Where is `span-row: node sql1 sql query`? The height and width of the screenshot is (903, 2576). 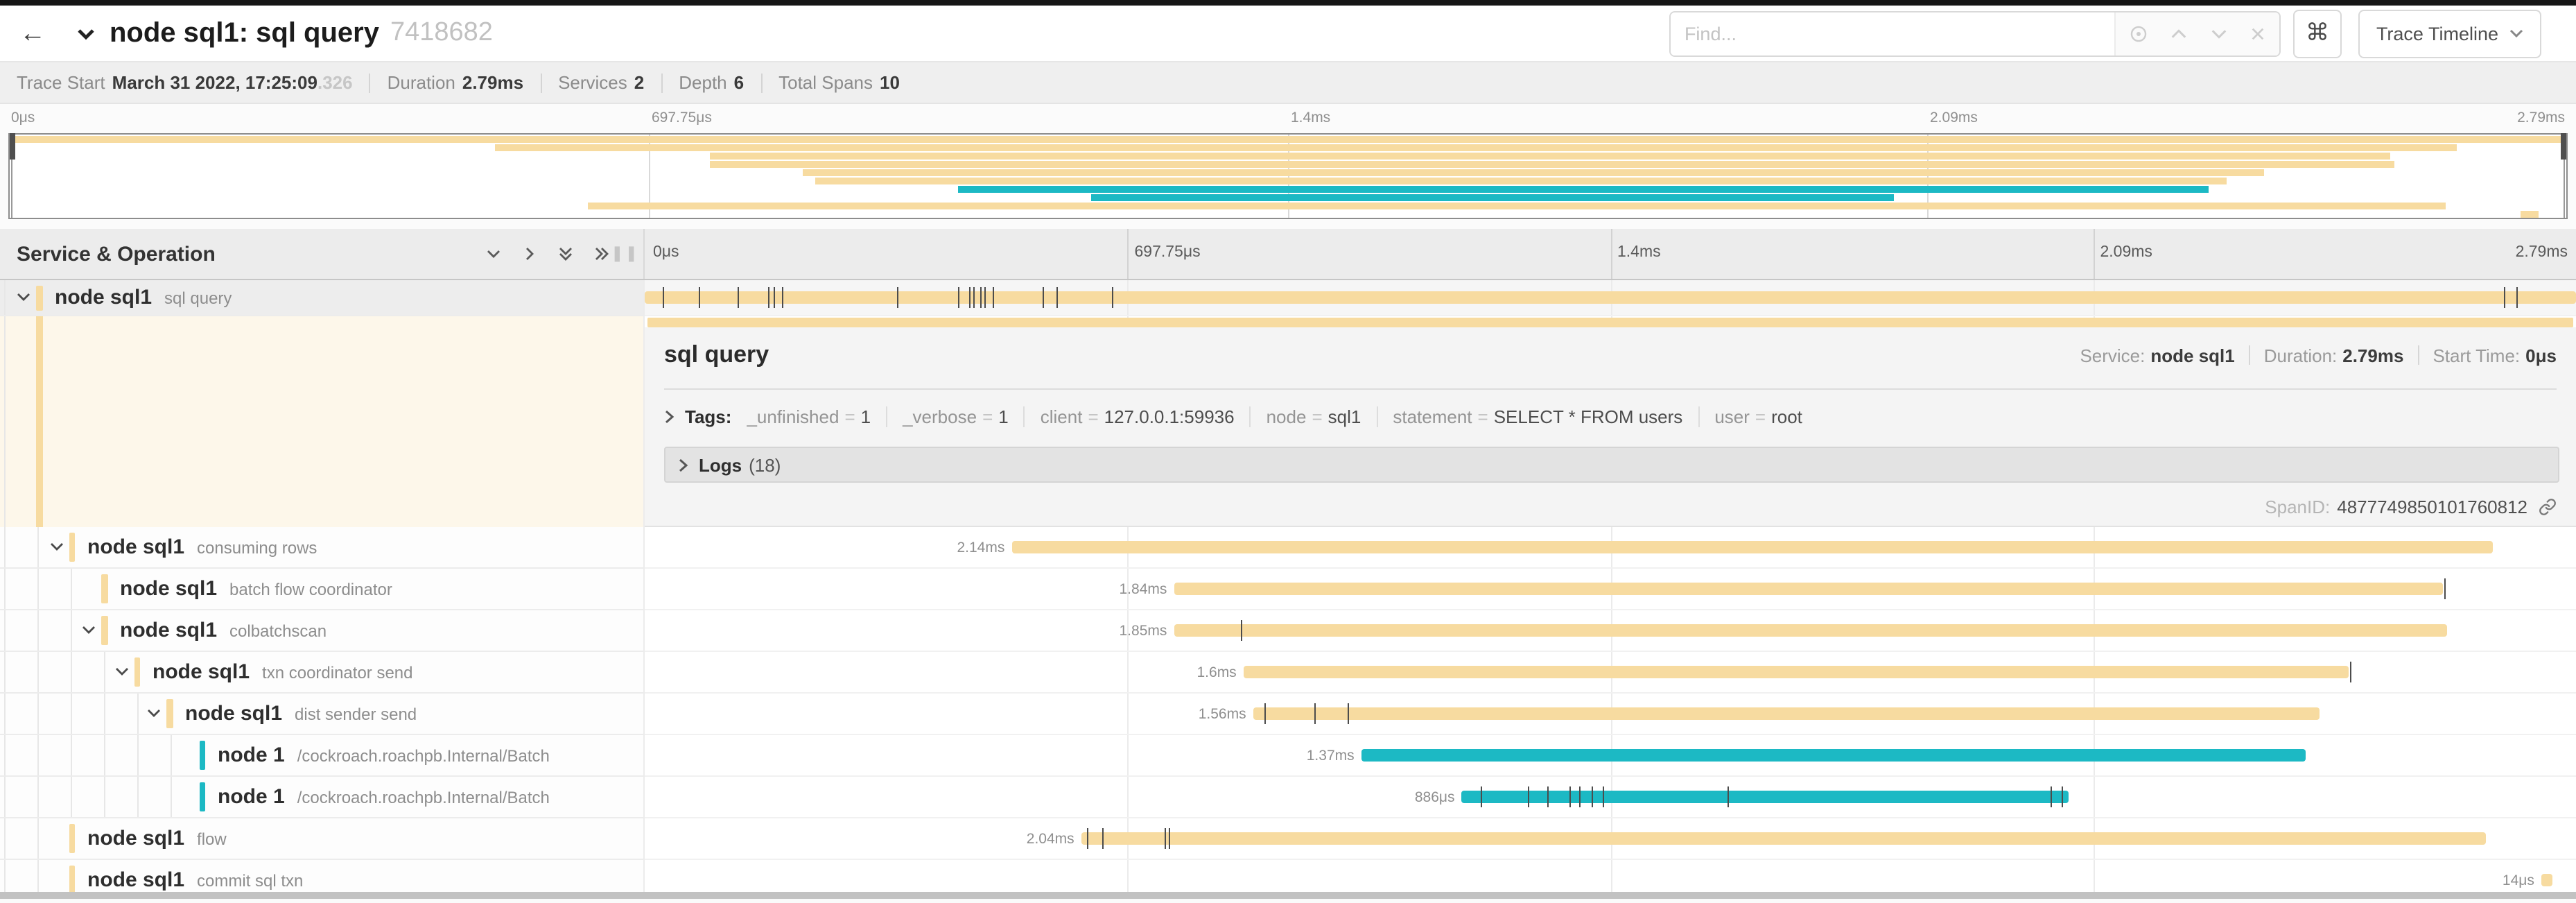
span-row: node sql1 sql query is located at coordinates (1288, 298).